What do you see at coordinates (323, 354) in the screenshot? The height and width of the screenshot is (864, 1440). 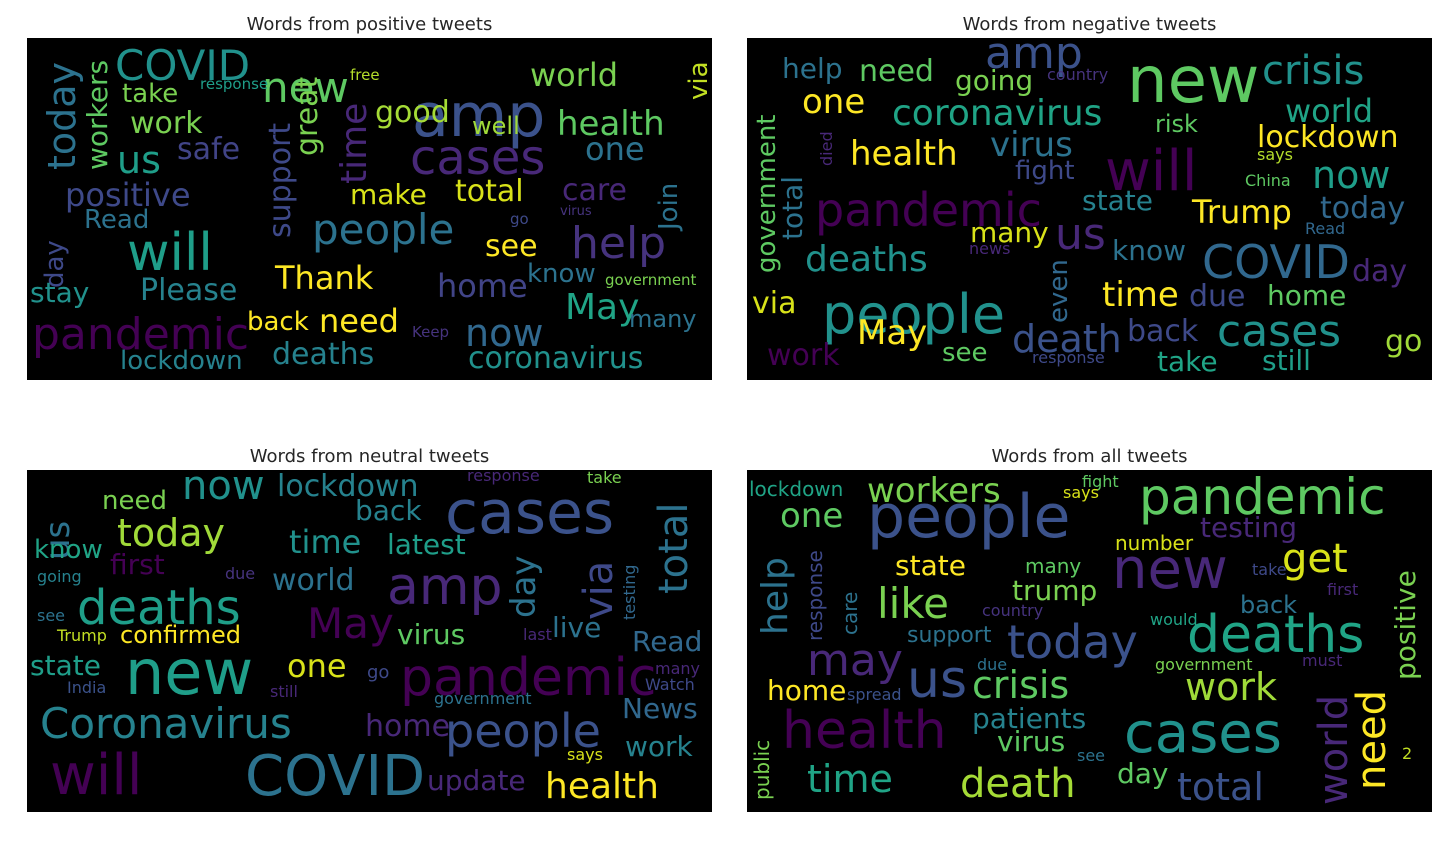 I see `word-deaths: deaths` at bounding box center [323, 354].